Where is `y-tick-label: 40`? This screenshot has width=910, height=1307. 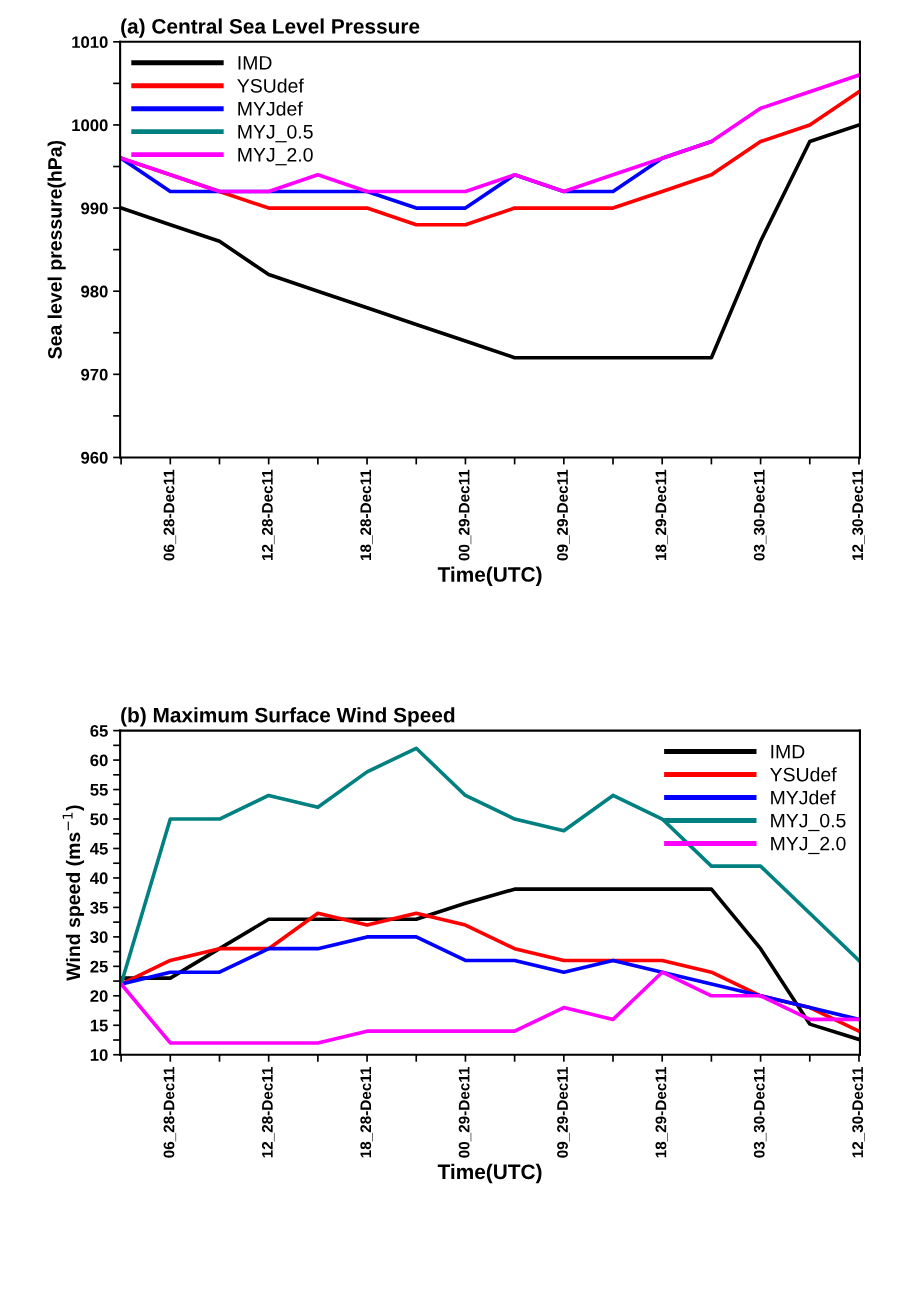 y-tick-label: 40 is located at coordinates (99, 878).